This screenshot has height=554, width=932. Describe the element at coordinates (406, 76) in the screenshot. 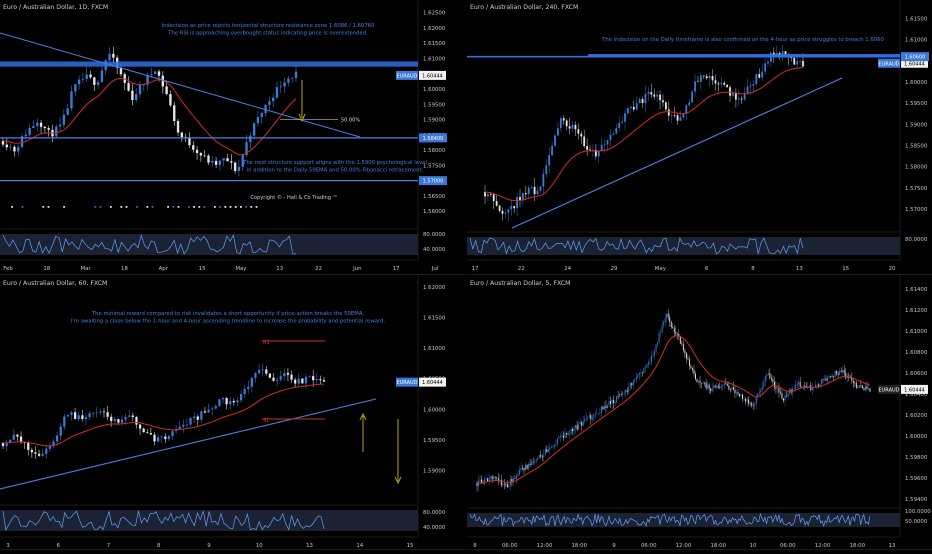

I see `symbol-label: EURAUD` at that location.